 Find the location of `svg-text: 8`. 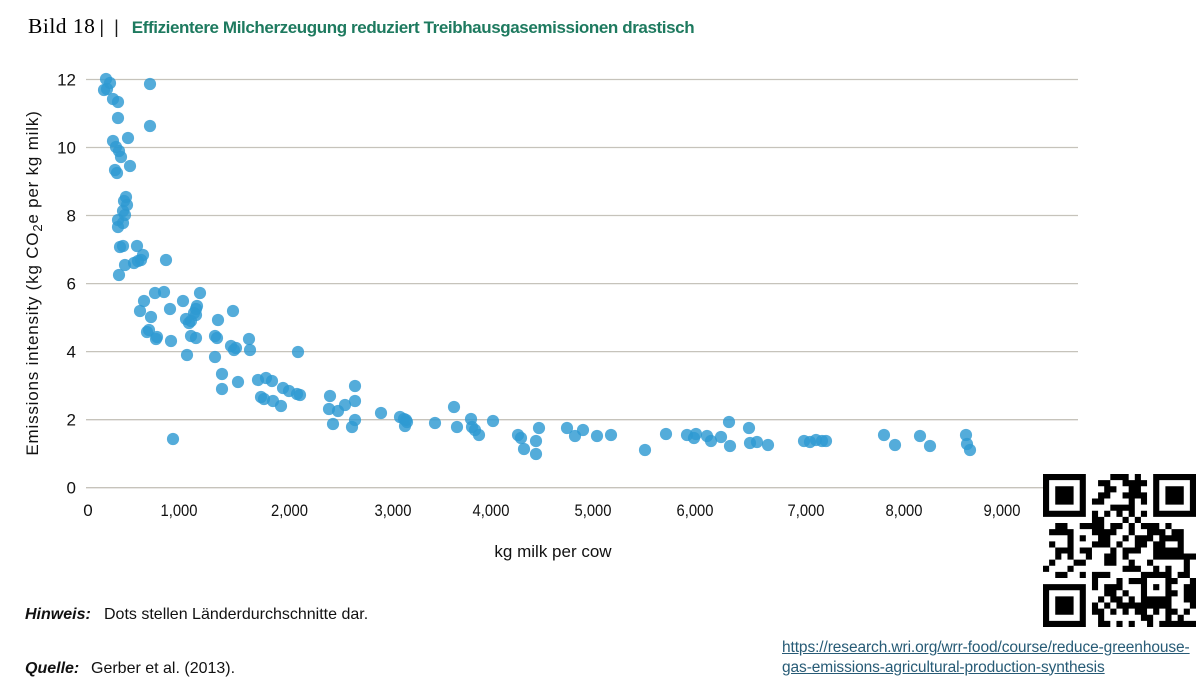

svg-text: 8 is located at coordinates (71, 216).